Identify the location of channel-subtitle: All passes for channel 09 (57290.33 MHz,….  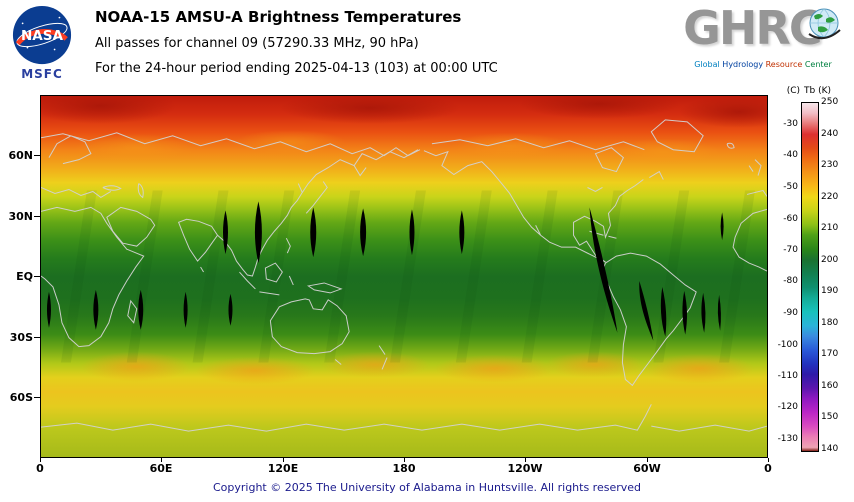
(257, 43).